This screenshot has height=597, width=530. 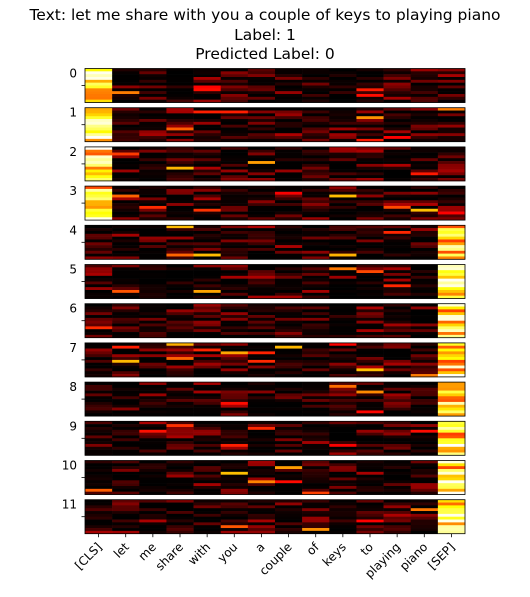 I want to click on token-label: keys, so click(x=334, y=554).